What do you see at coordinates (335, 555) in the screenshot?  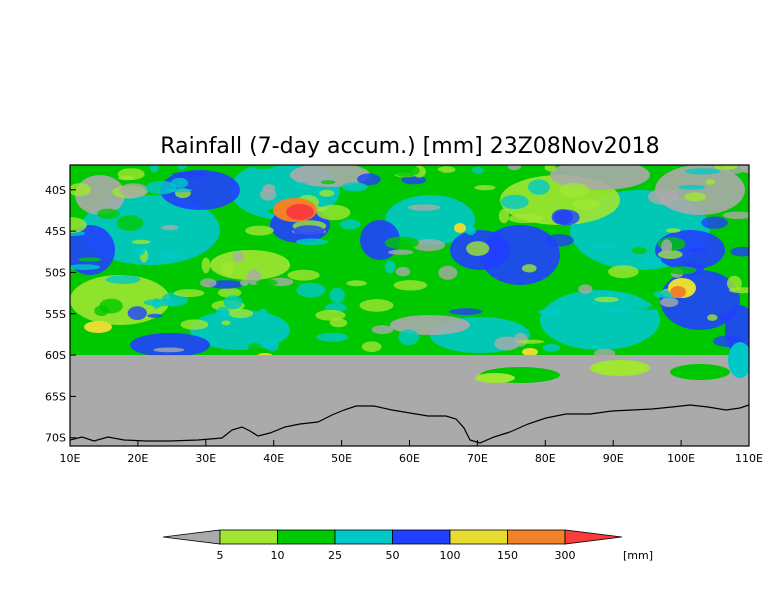 I see `colorbar-level-label: 25` at bounding box center [335, 555].